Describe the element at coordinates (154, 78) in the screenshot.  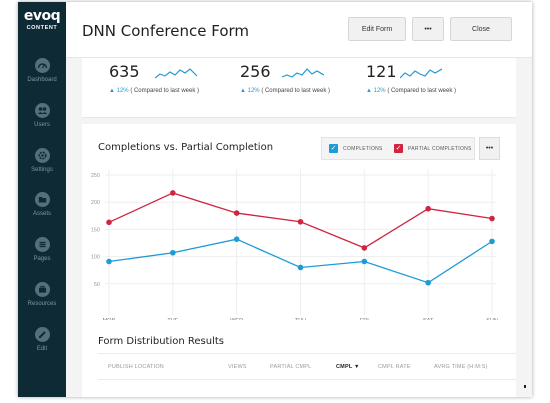
I see `stat-item: 635 ▲ 12% ( Compared to last week )` at that location.